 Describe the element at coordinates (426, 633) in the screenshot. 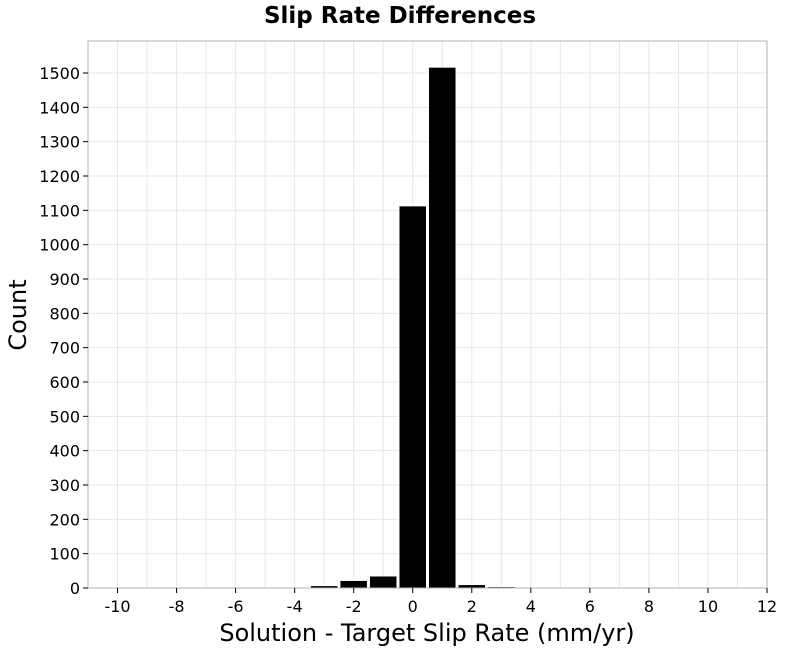

I see `x-axis-label: Solution - Target Slip Rate (mm/yr)` at that location.